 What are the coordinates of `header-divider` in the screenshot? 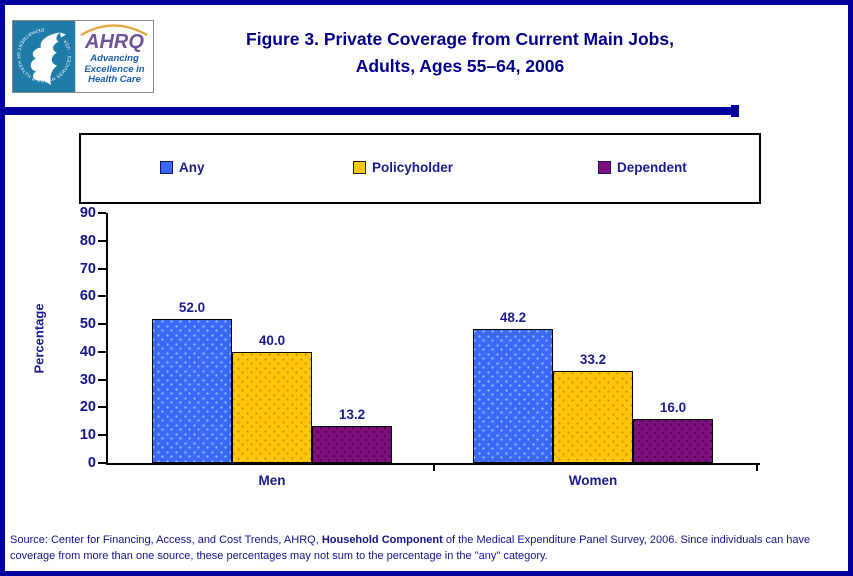 It's located at (370, 111).